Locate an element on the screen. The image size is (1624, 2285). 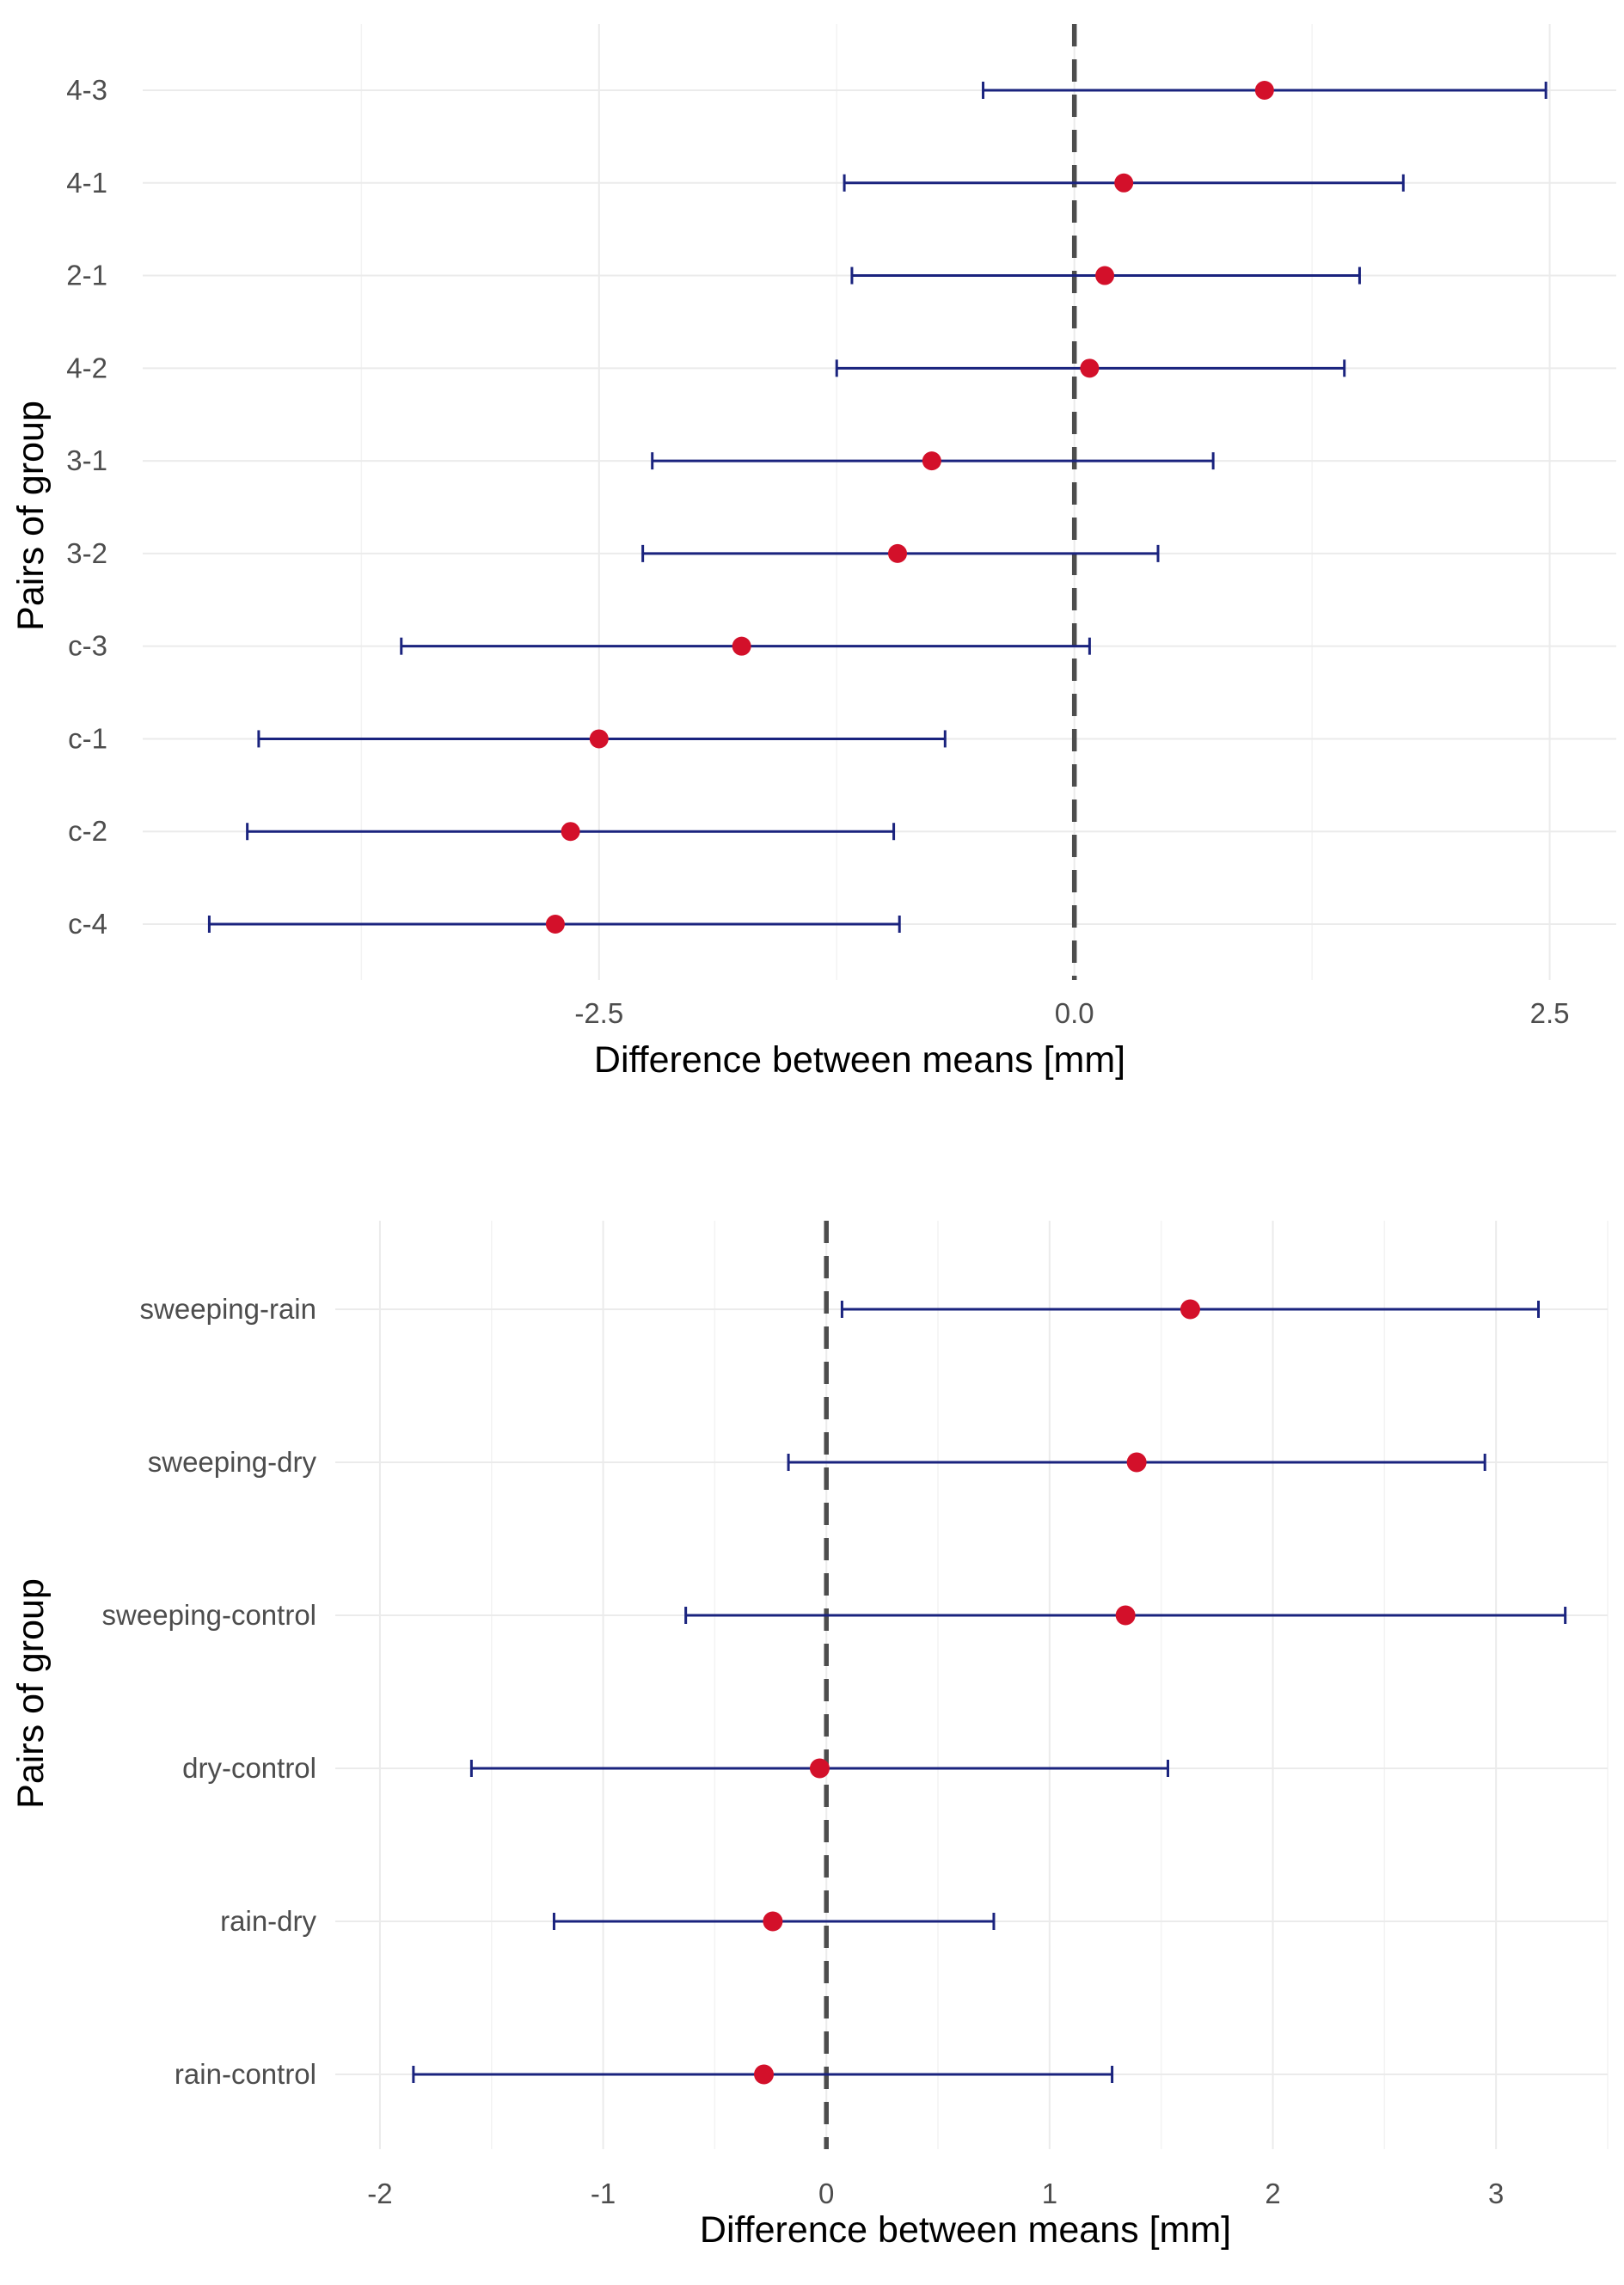
y-tick-label-c-3: c-3 is located at coordinates (87, 646).